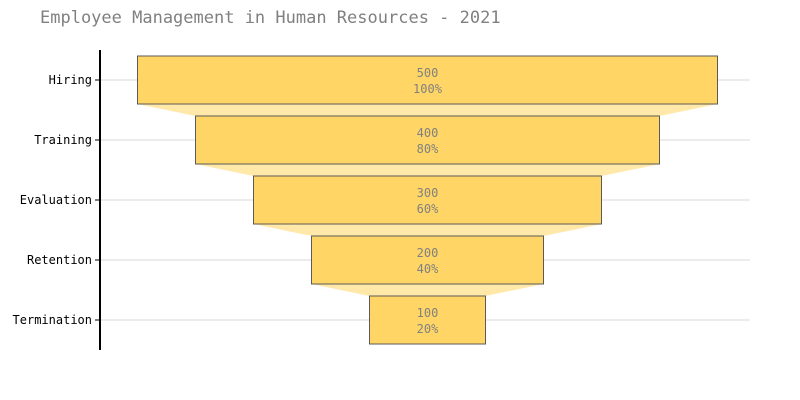 The image size is (800, 400). Describe the element at coordinates (428, 329) in the screenshot. I see `data-label-percent: 20%` at that location.